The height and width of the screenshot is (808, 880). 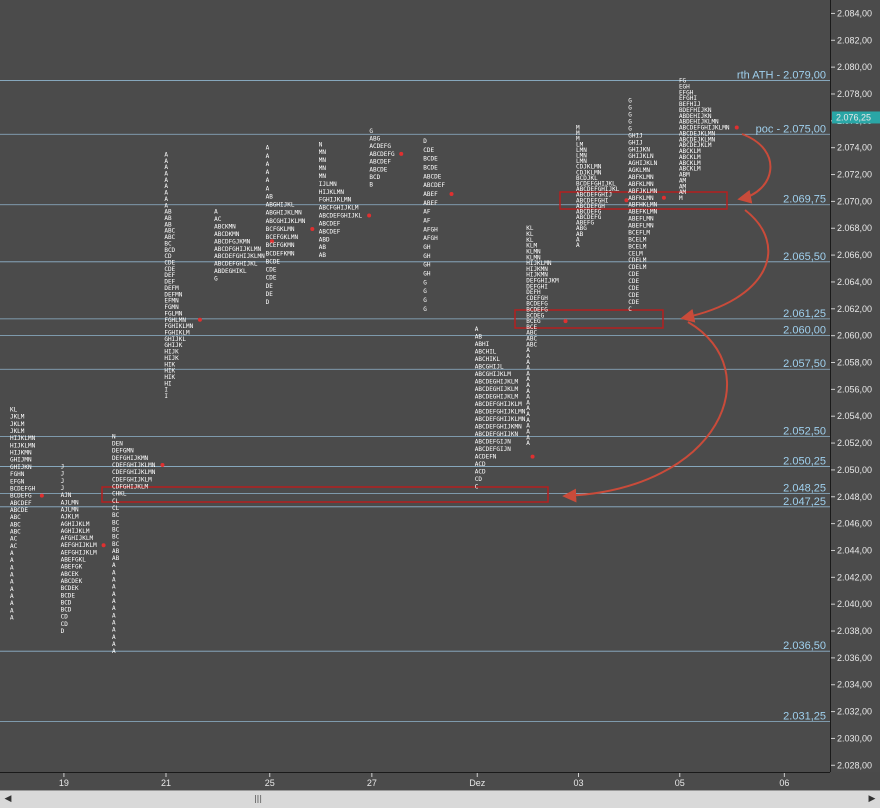 I want to click on tpo-row: BCDJKL, so click(x=587, y=178).